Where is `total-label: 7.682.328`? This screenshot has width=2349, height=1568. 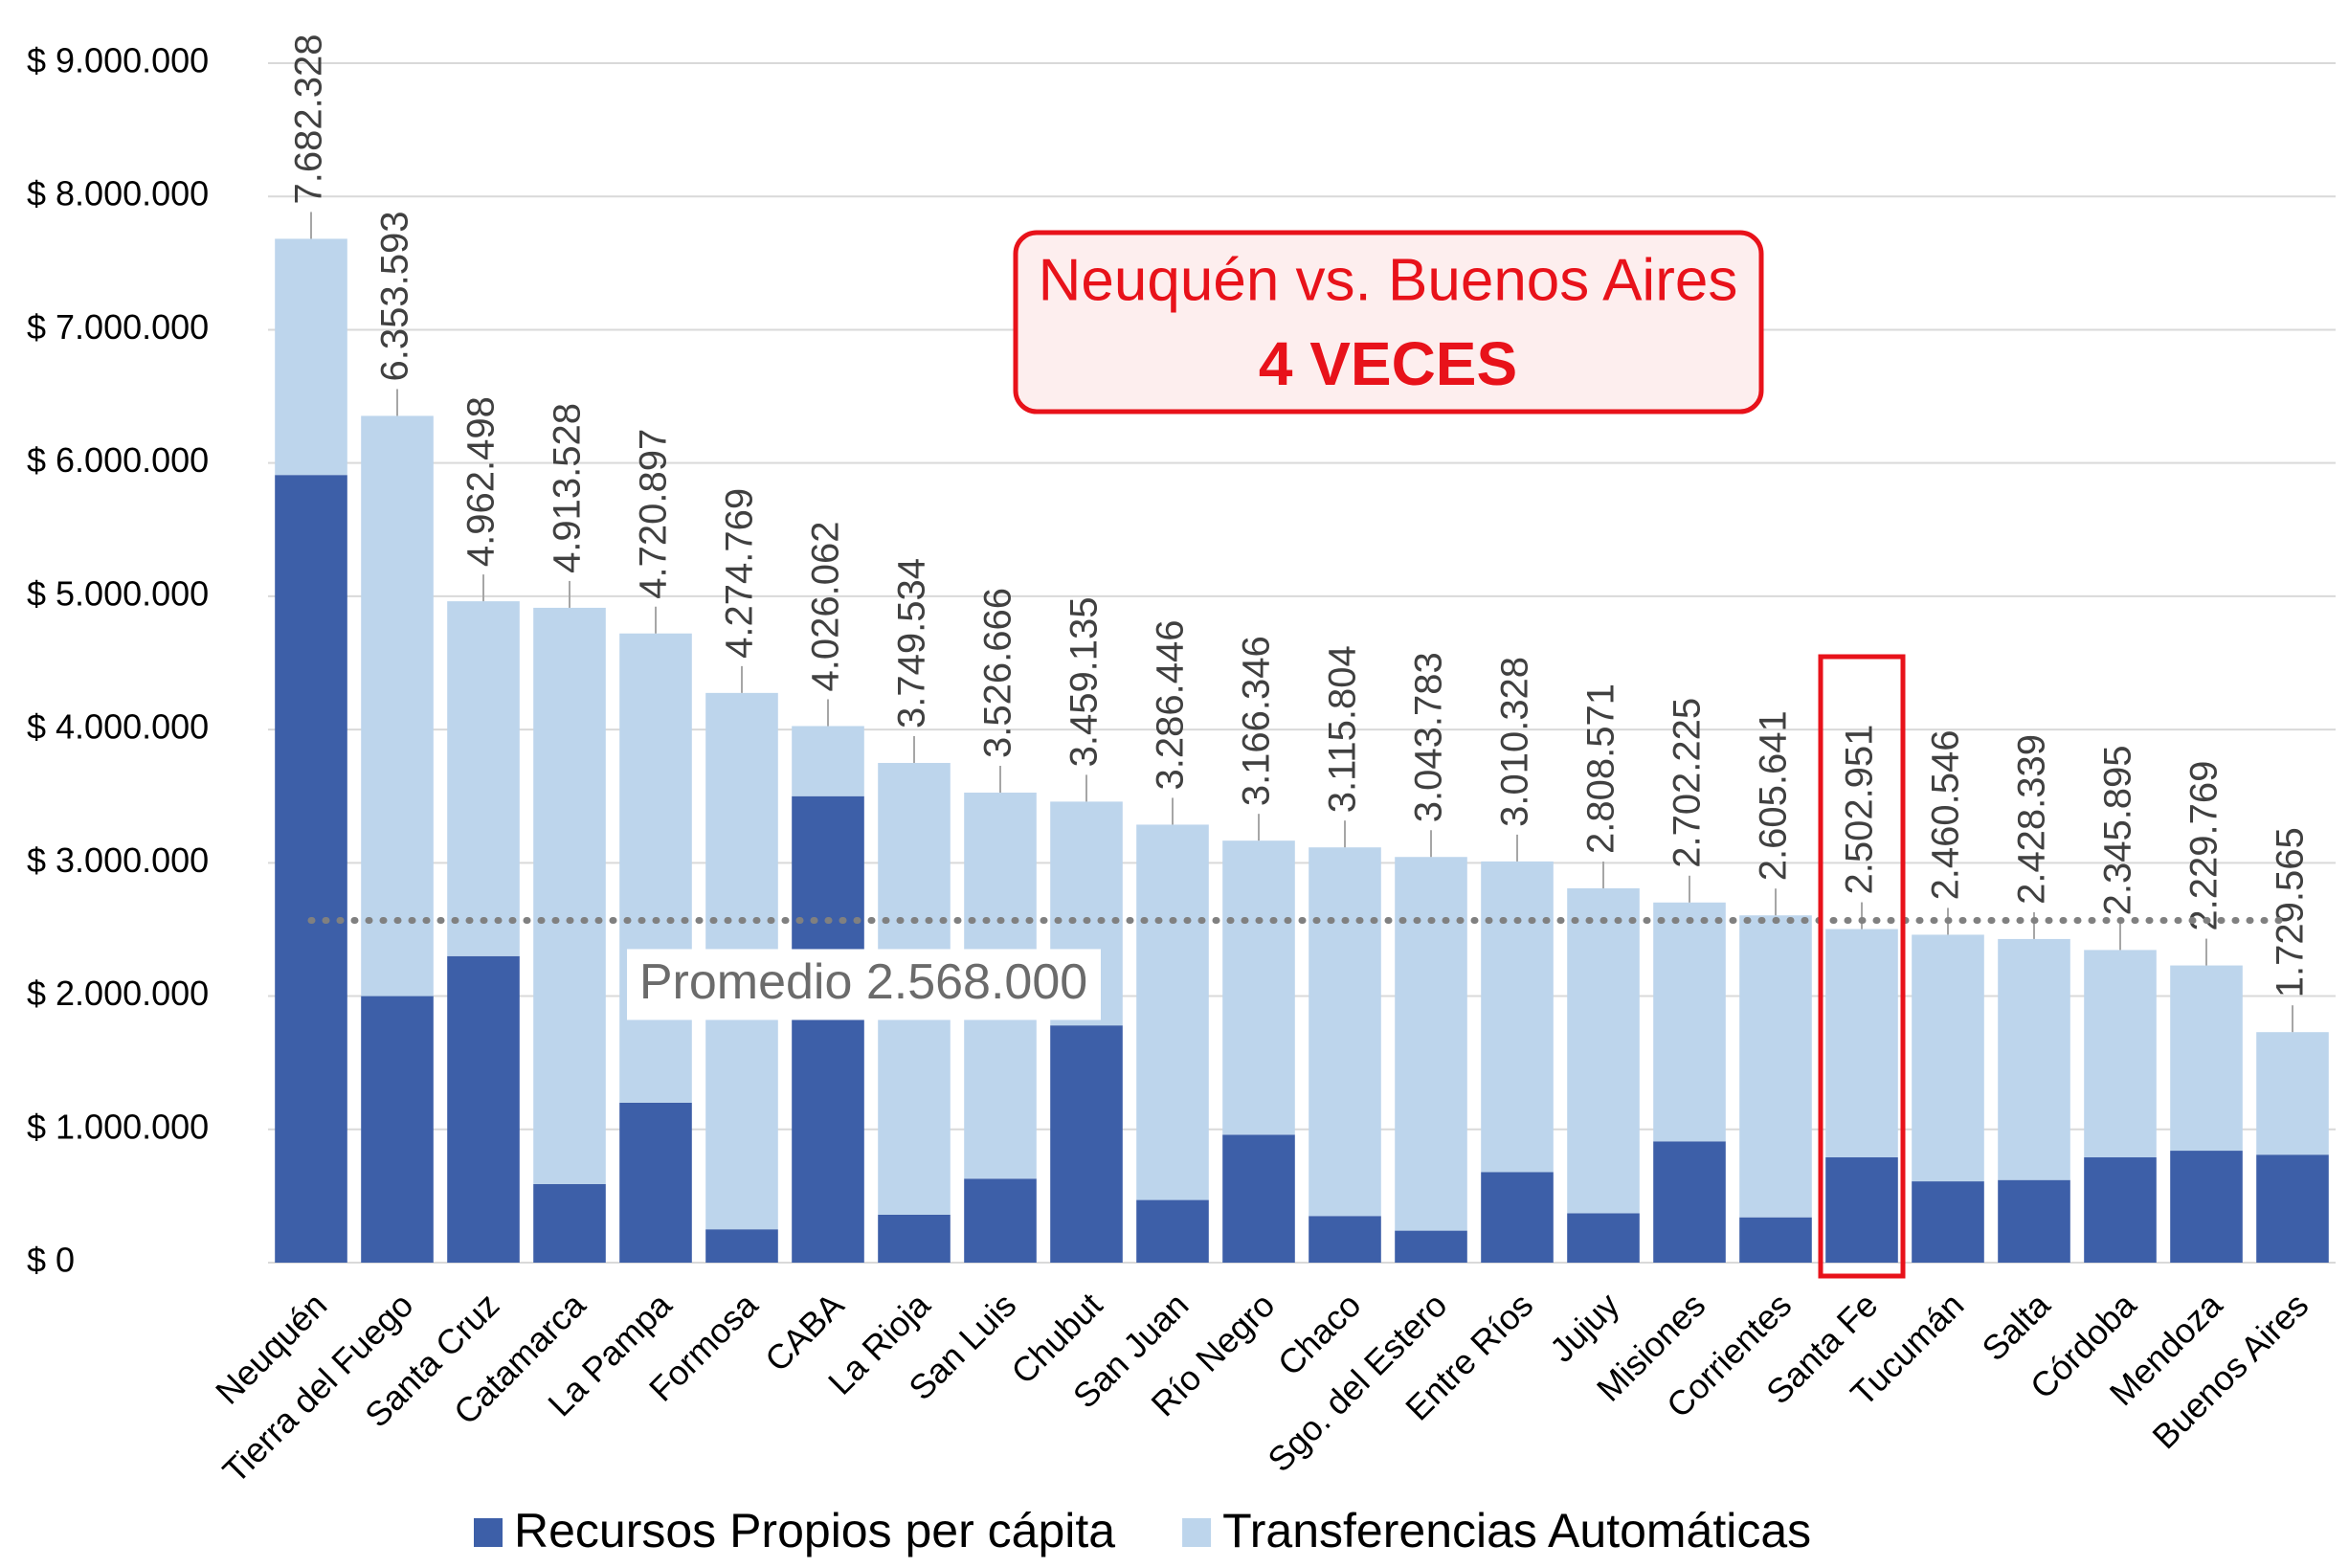
total-label: 7.682.328 is located at coordinates (309, 119).